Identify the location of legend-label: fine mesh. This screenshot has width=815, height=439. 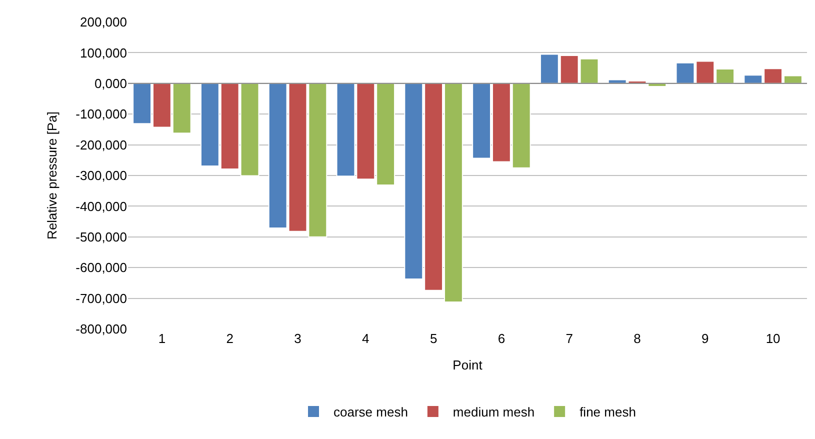
(608, 412).